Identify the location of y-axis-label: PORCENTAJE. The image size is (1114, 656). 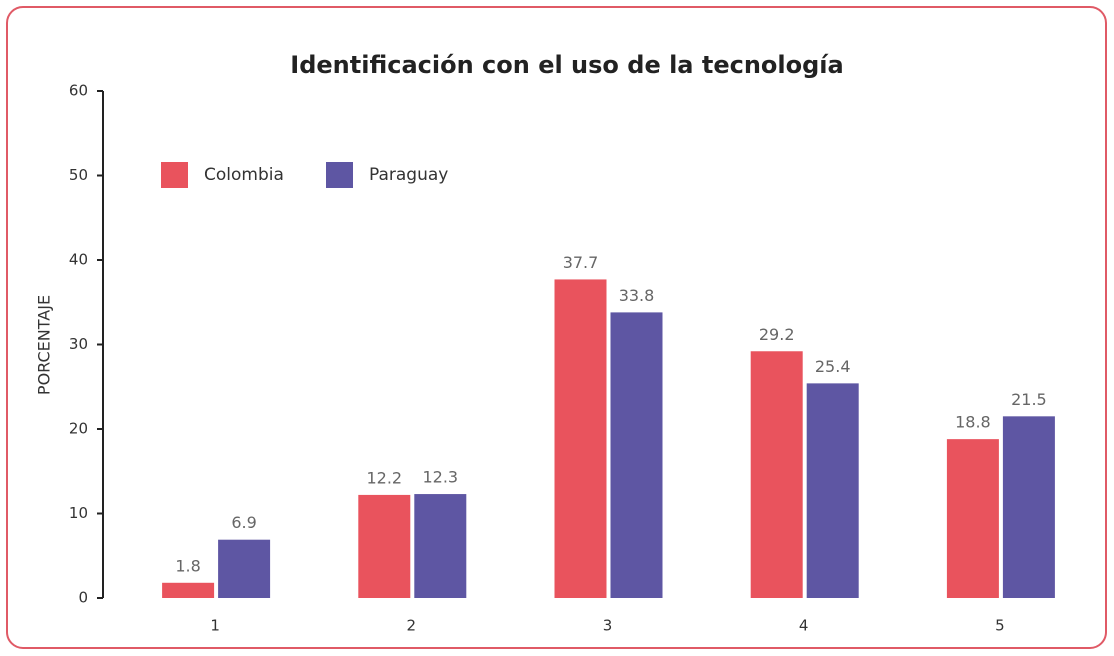
(44, 345).